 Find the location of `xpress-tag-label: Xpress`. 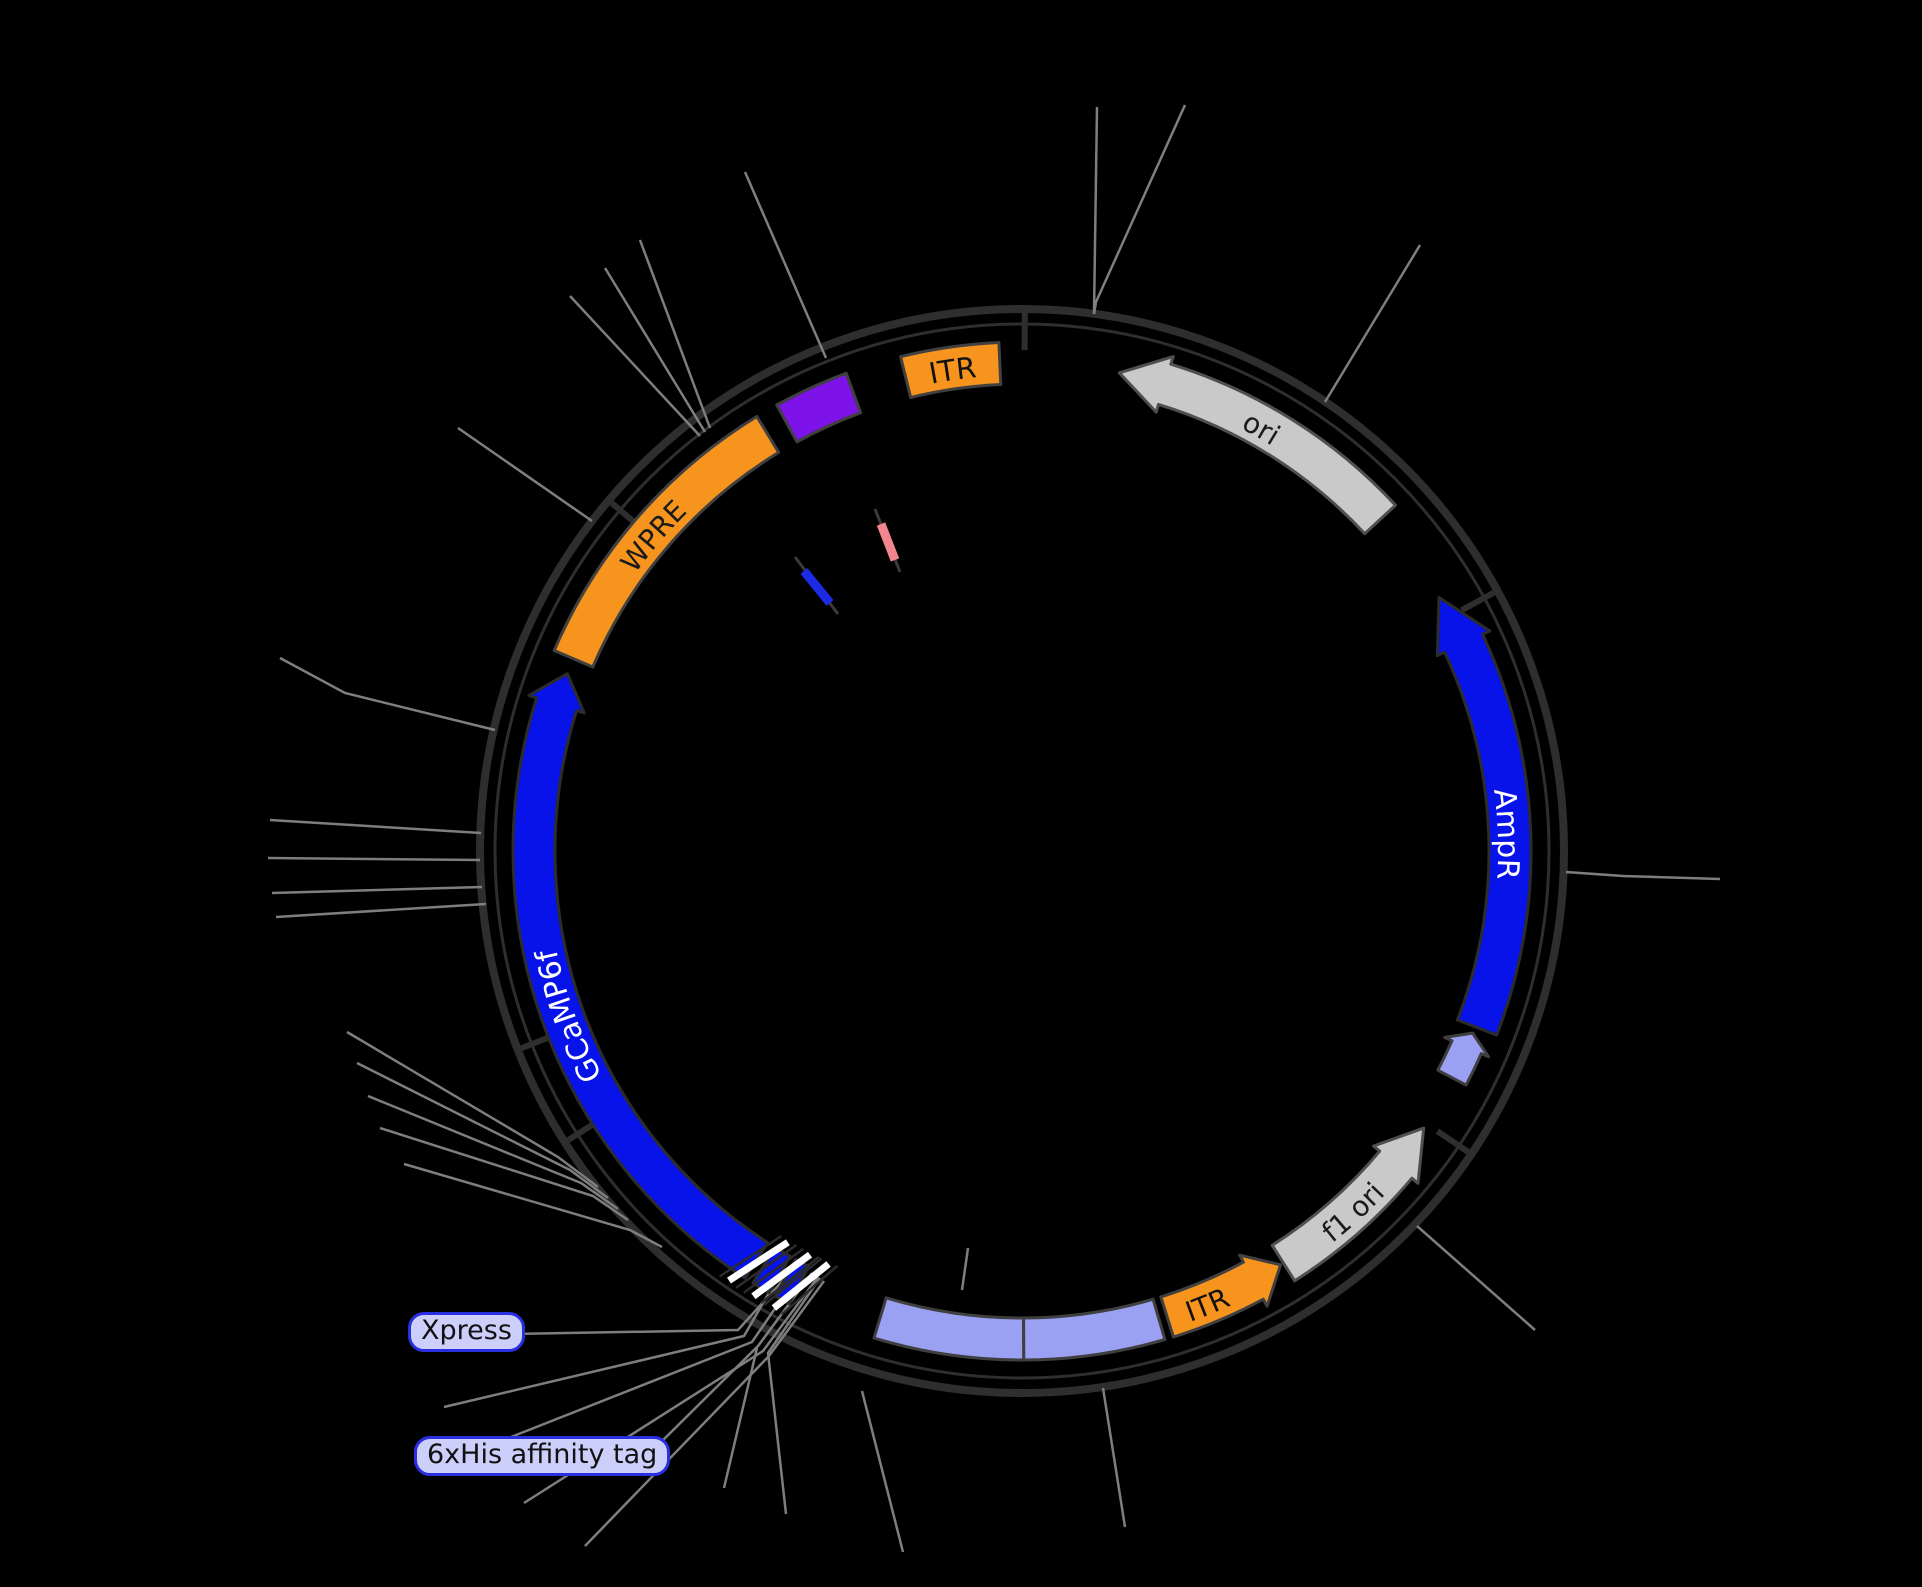

xpress-tag-label: Xpress is located at coordinates (466, 1332).